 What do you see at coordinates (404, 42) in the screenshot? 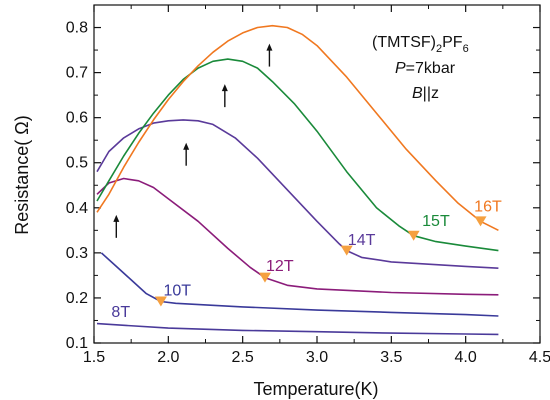
I see `compound-main: (TMTSF)` at bounding box center [404, 42].